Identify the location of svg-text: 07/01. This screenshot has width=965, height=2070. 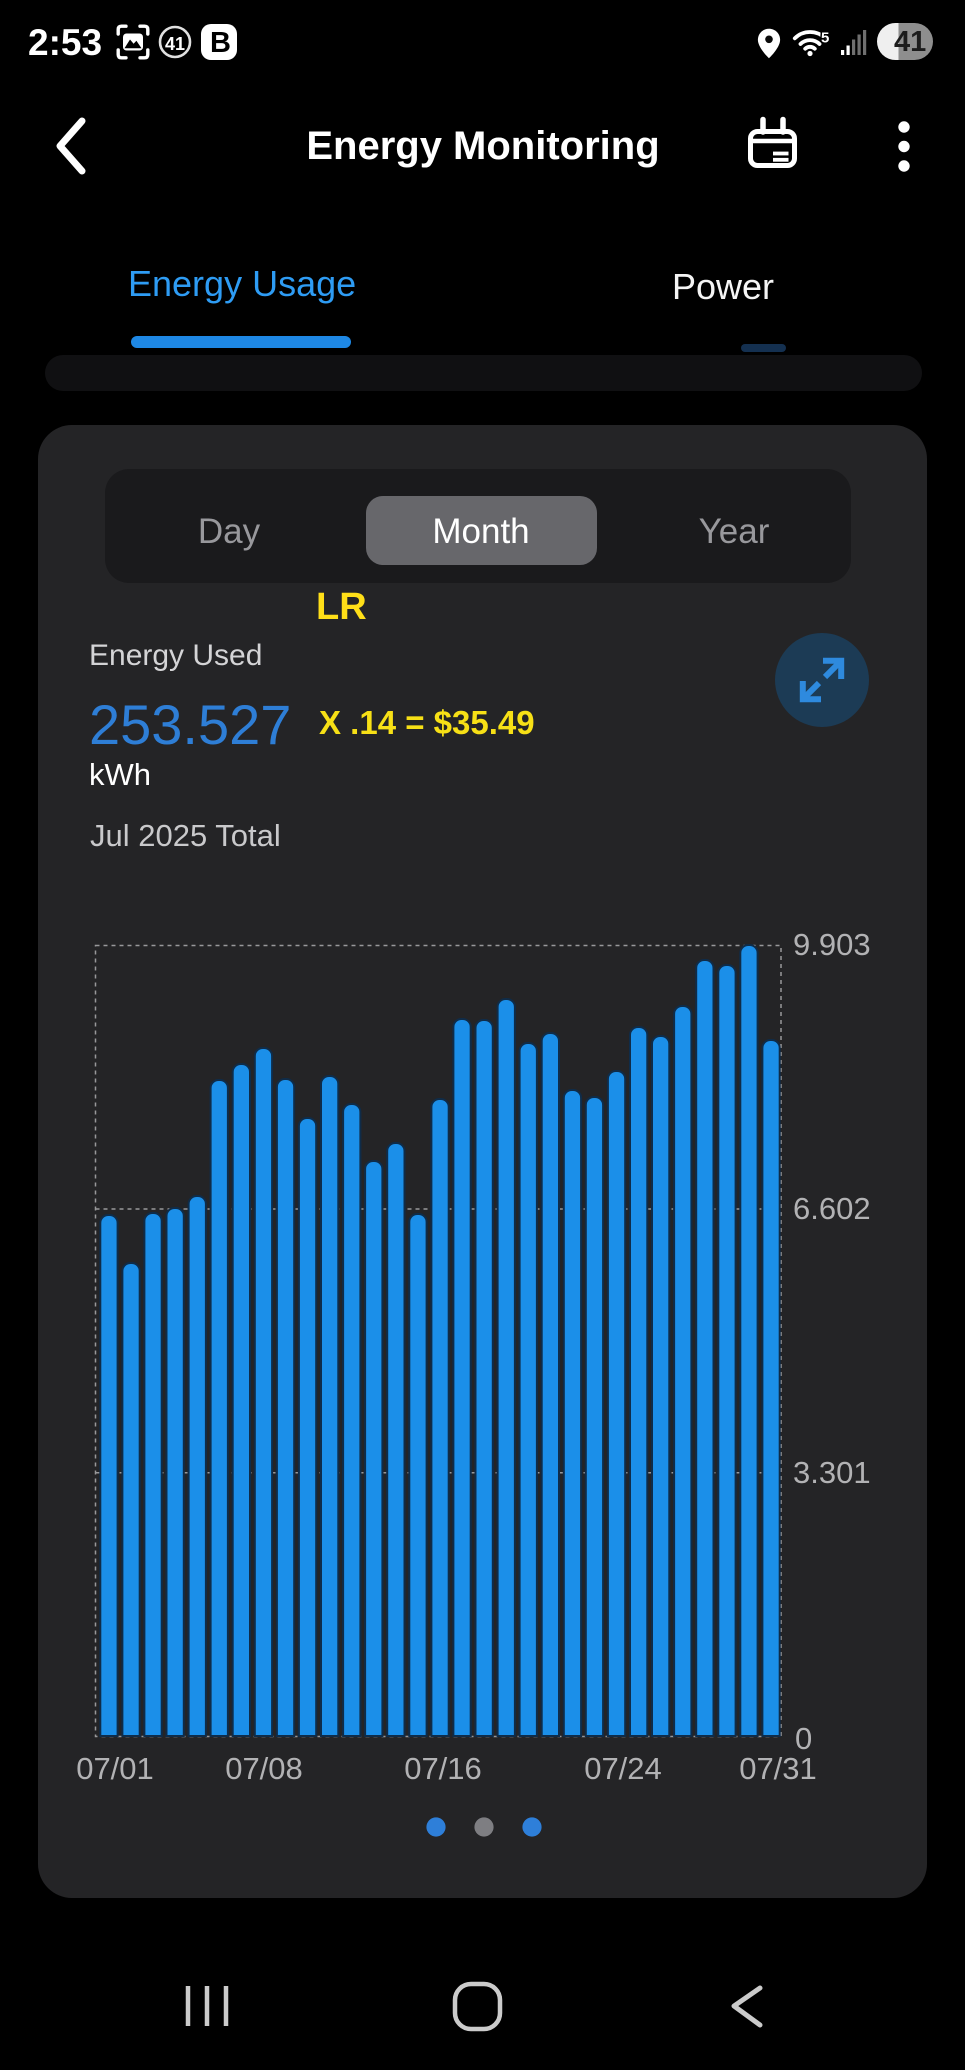
(115, 1768).